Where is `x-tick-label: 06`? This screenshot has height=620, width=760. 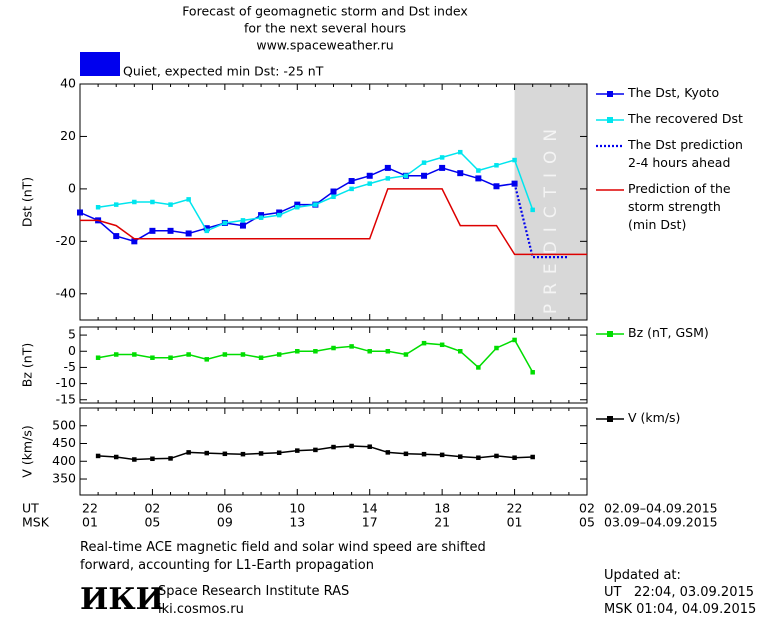
x-tick-label: 06 is located at coordinates (225, 508).